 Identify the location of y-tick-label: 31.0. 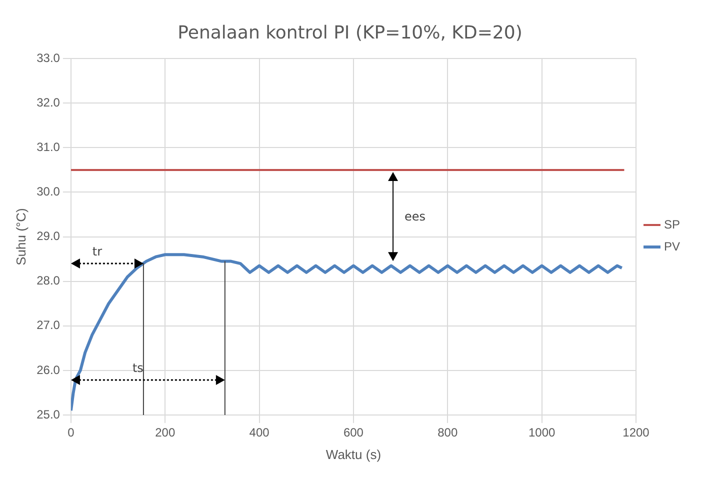
(48, 147).